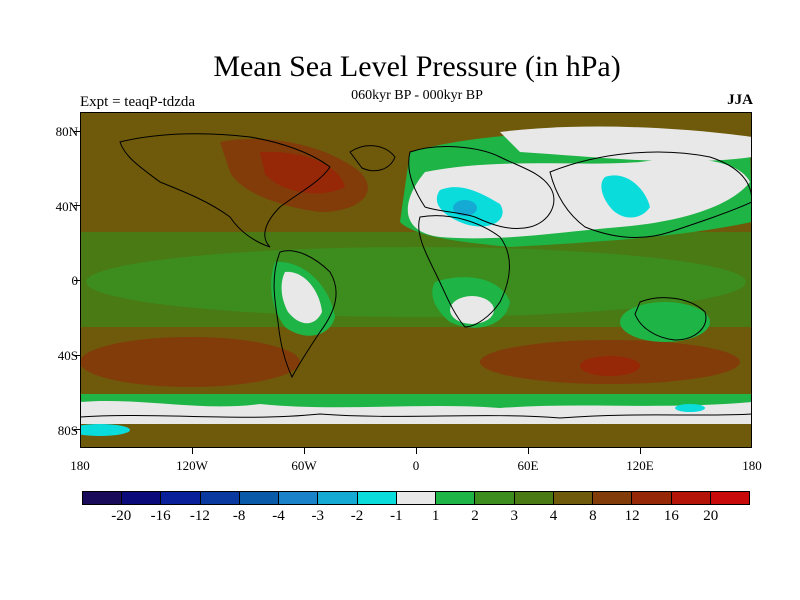 The image size is (800, 600). What do you see at coordinates (711, 516) in the screenshot?
I see `colorbar-label: 20` at bounding box center [711, 516].